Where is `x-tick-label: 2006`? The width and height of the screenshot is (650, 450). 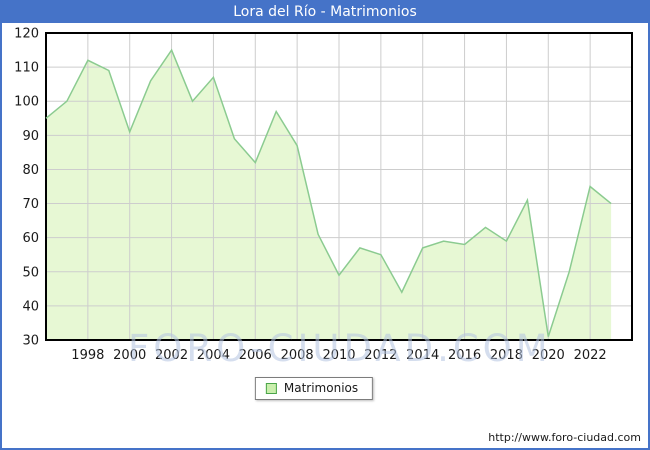
x-tick-label: 2006 is located at coordinates (255, 355).